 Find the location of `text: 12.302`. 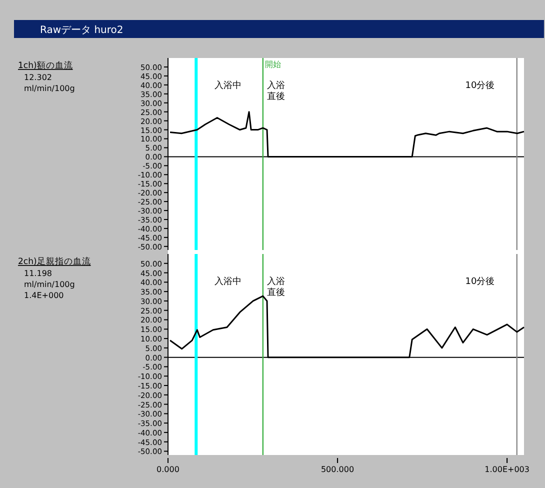

text: 12.302 is located at coordinates (38, 77).